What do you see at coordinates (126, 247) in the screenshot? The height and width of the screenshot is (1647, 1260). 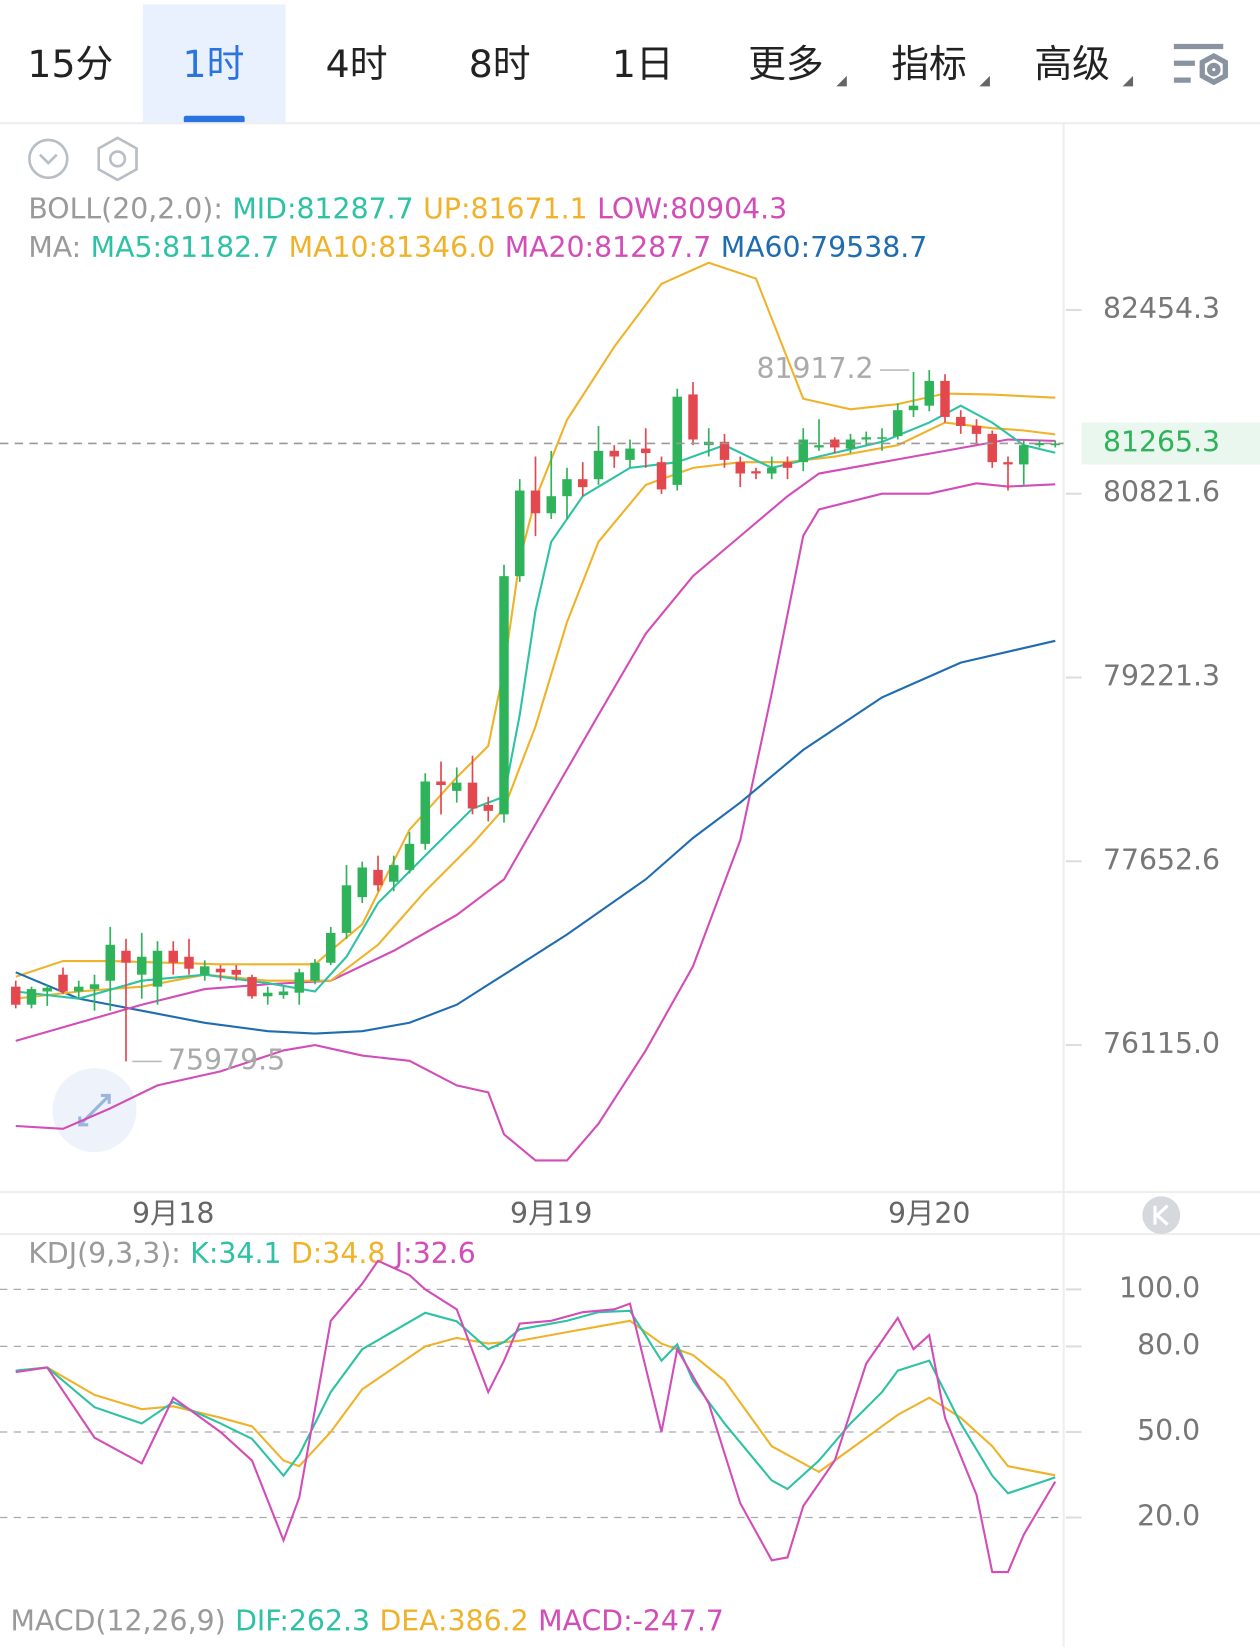 I see `legend-label: MA5:` at bounding box center [126, 247].